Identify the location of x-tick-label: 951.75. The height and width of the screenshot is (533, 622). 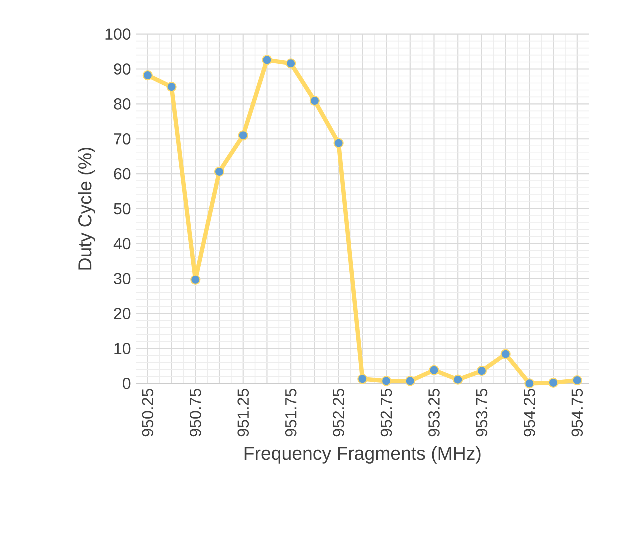
(291, 413).